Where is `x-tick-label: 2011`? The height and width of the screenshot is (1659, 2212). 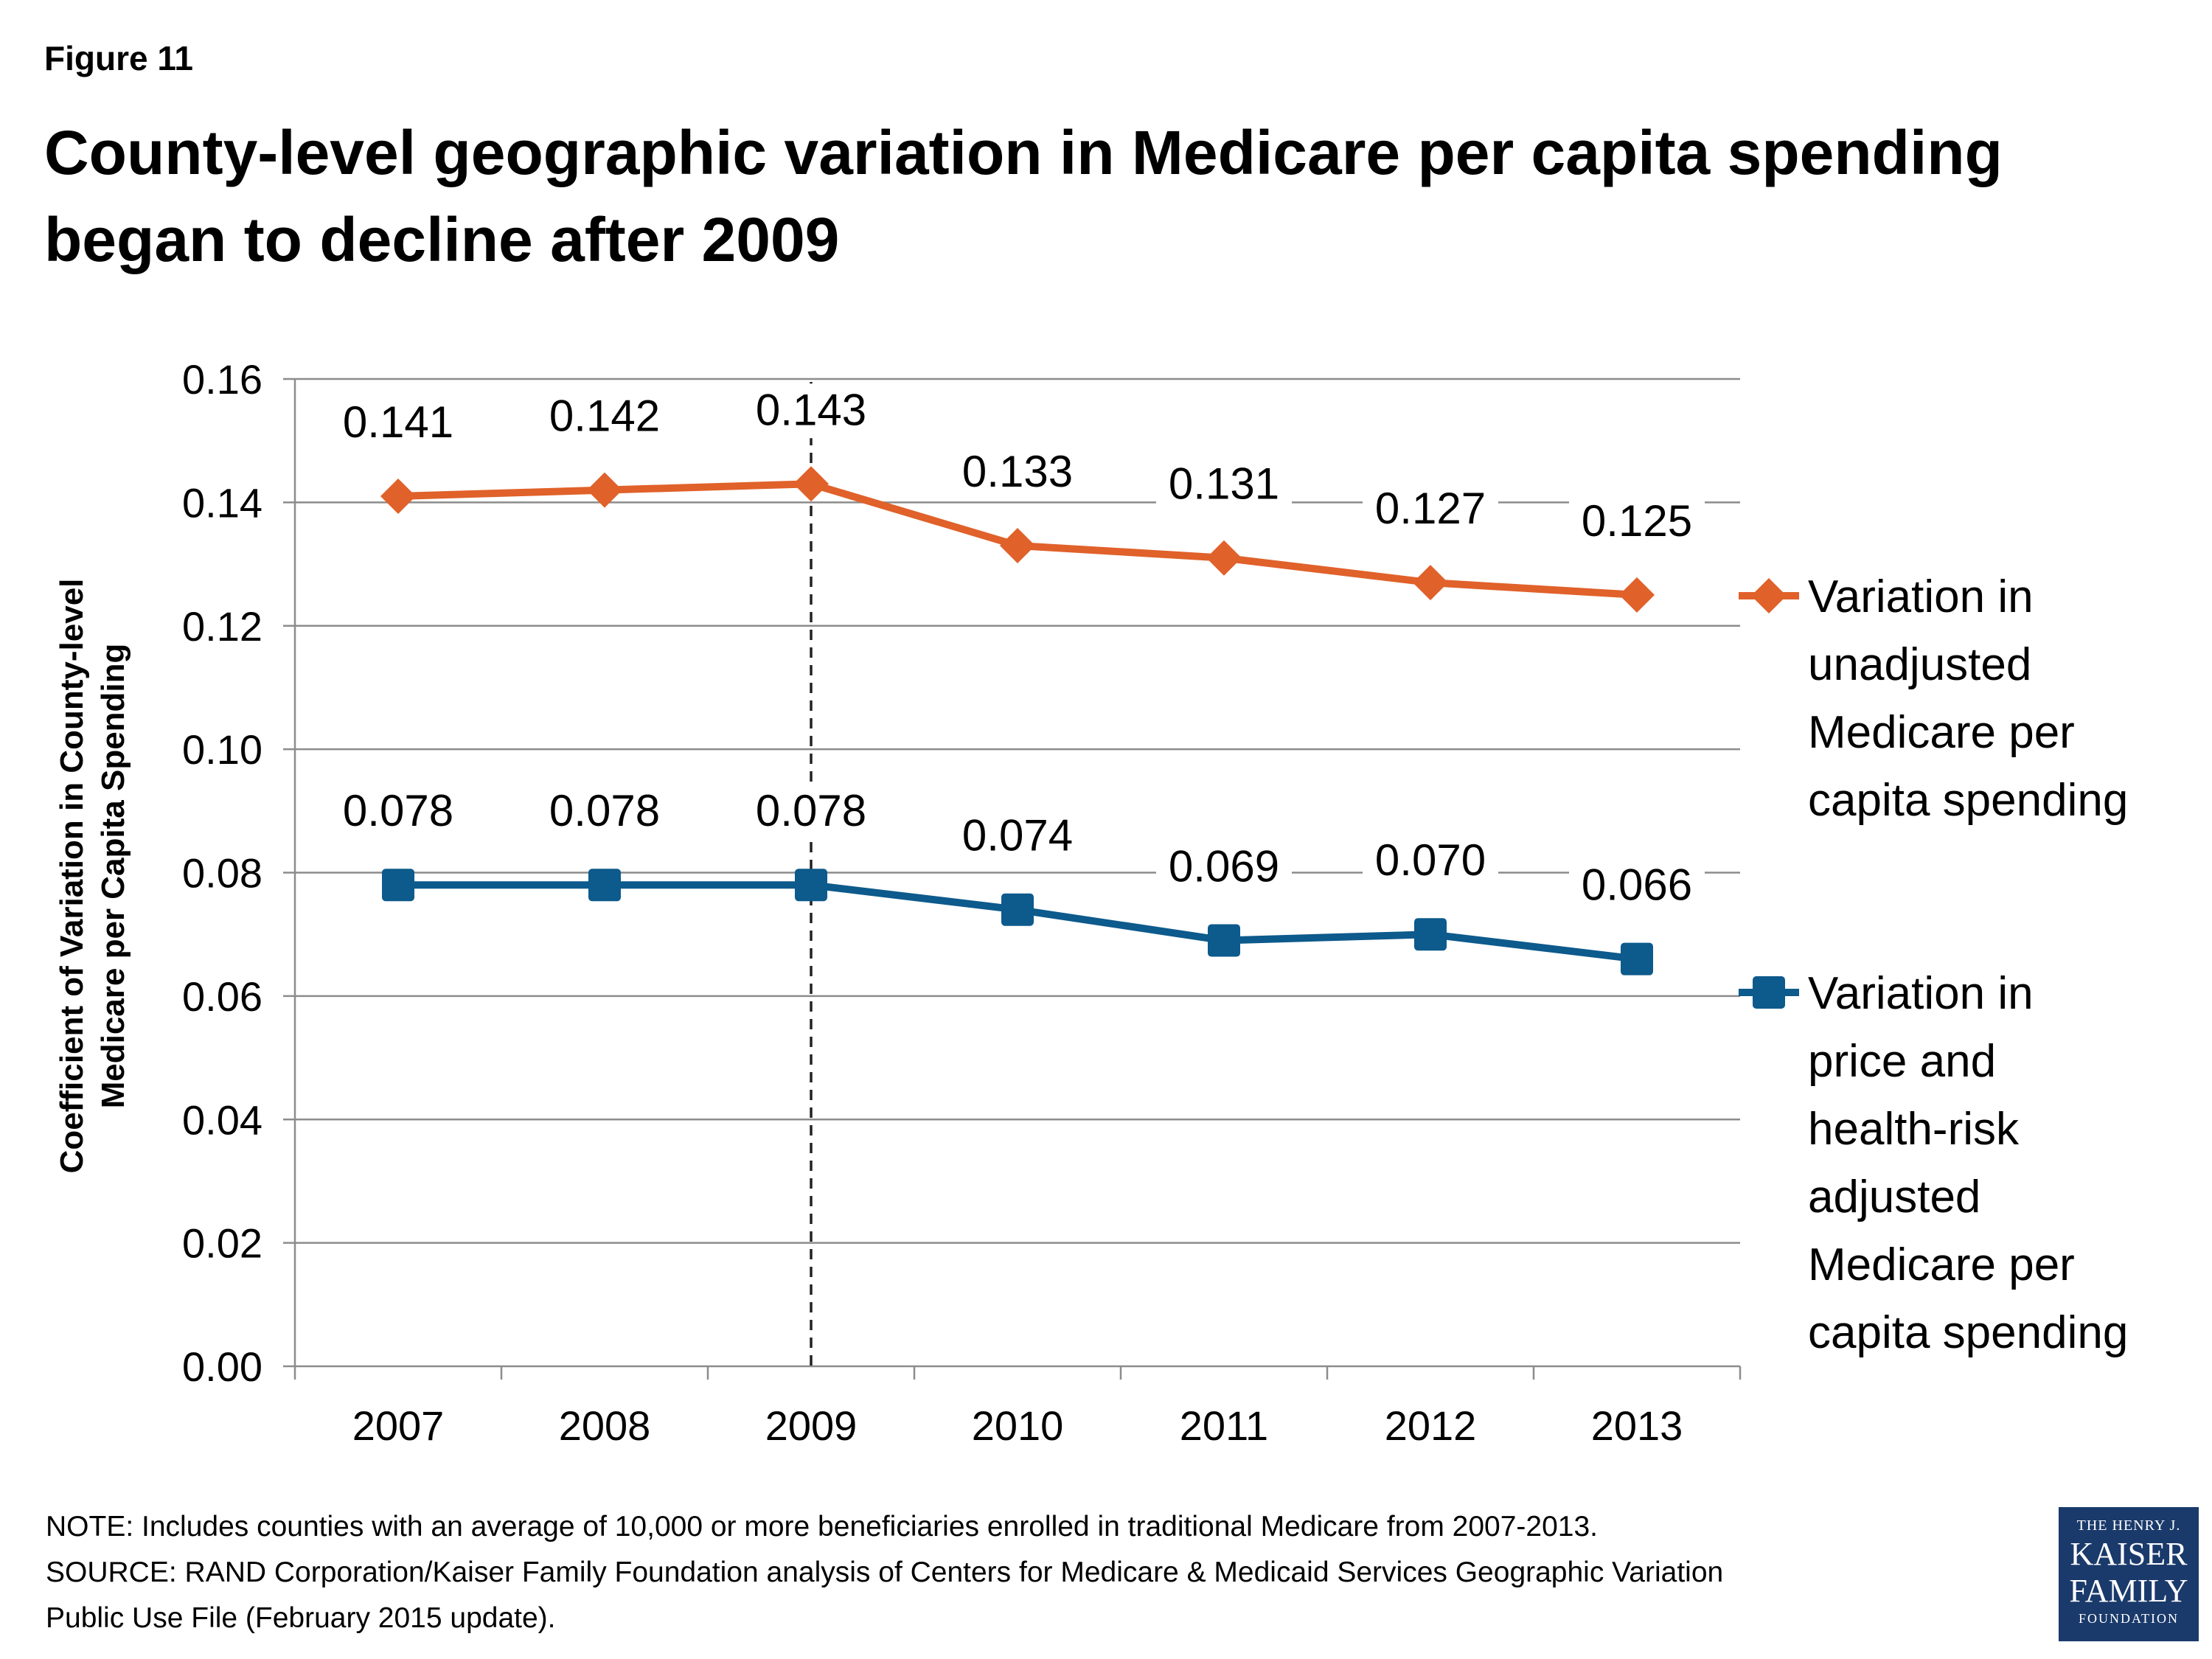 x-tick-label: 2011 is located at coordinates (1224, 1425).